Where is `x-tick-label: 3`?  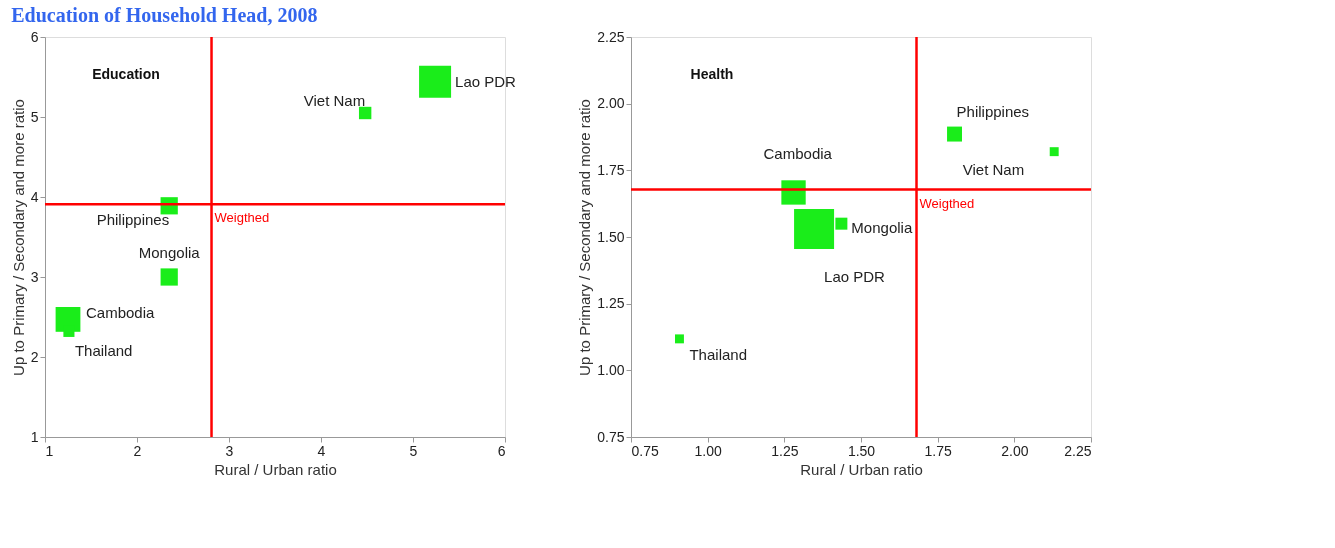
x-tick-label: 3 is located at coordinates (229, 450).